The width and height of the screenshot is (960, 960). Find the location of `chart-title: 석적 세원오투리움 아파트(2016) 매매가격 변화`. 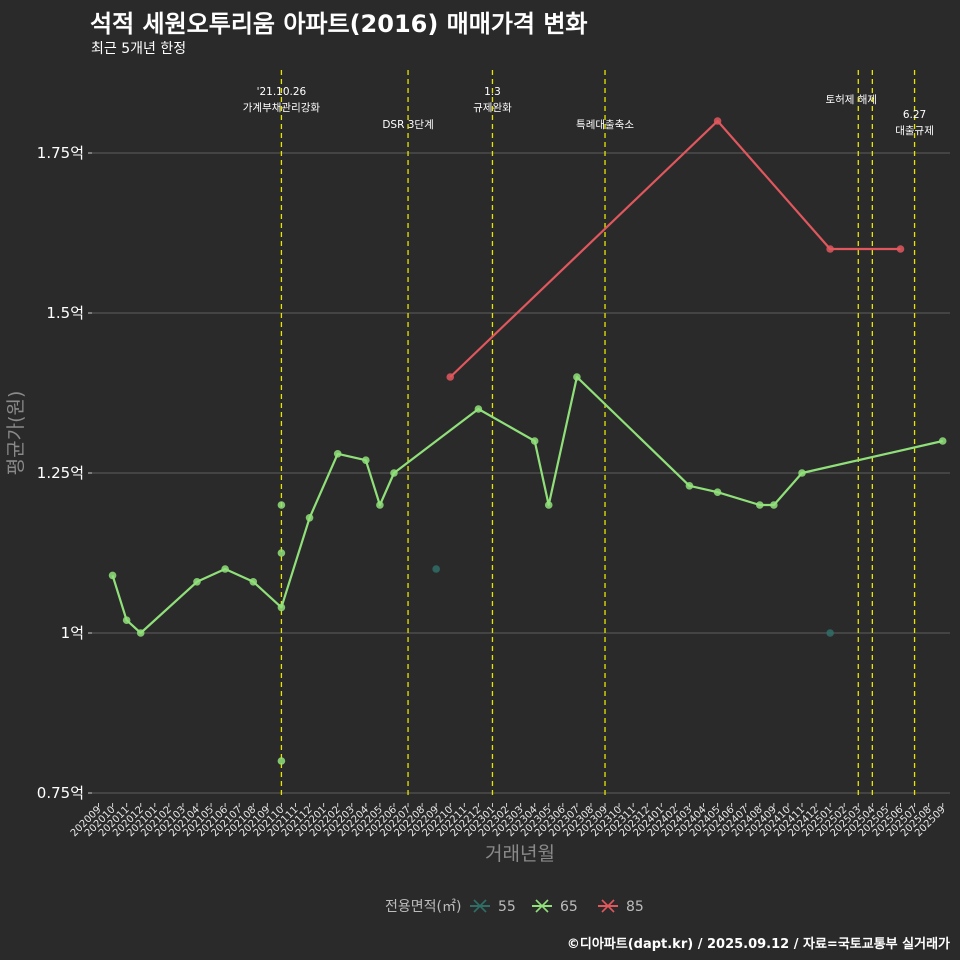

chart-title: 석적 세원오투리움 아파트(2016) 매매가격 변화 is located at coordinates (339, 24).